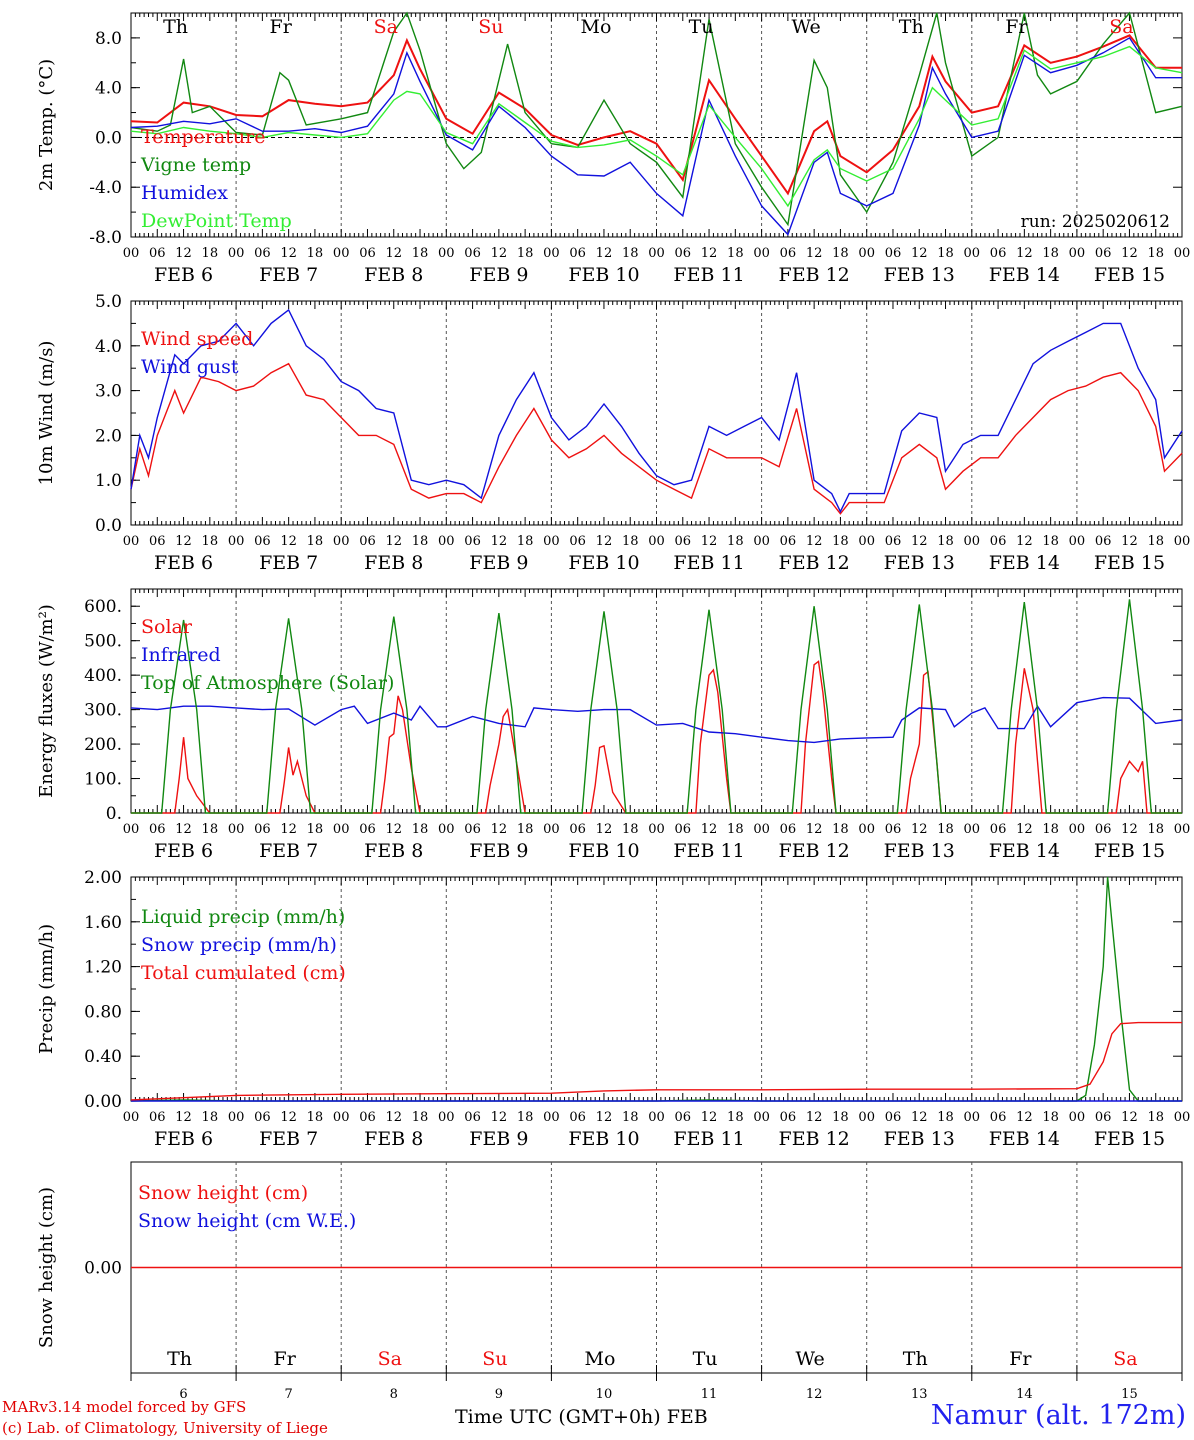 This screenshot has height=1440, width=1194. Describe the element at coordinates (814, 1139) in the screenshot. I see `panel-3-date-label: FEB 12` at that location.